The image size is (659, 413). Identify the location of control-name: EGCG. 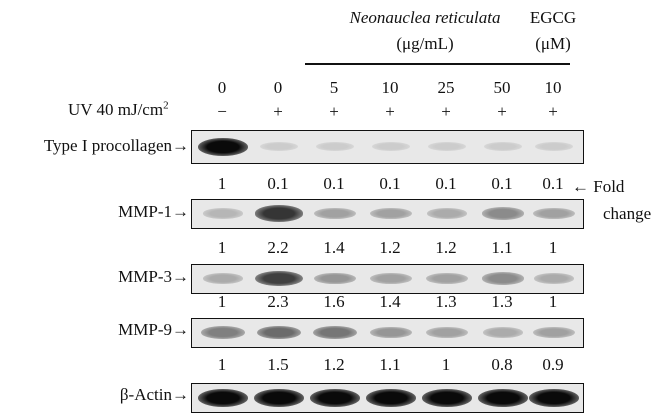
(553, 17).